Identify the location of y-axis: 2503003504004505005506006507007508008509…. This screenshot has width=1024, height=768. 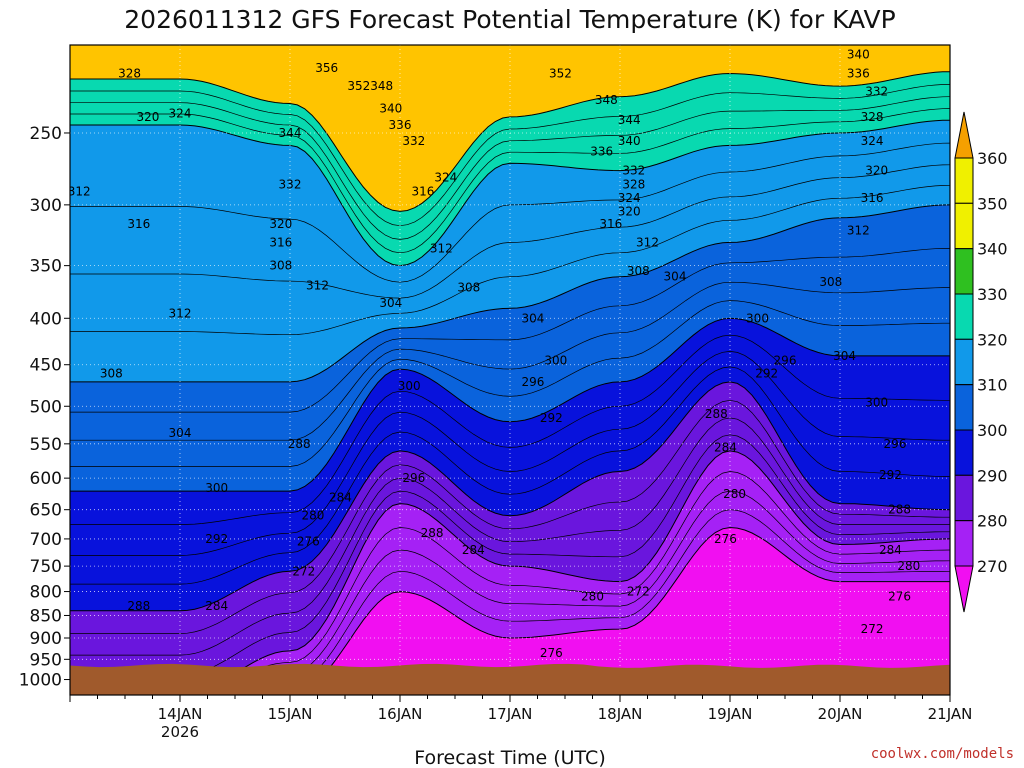
(44, 407).